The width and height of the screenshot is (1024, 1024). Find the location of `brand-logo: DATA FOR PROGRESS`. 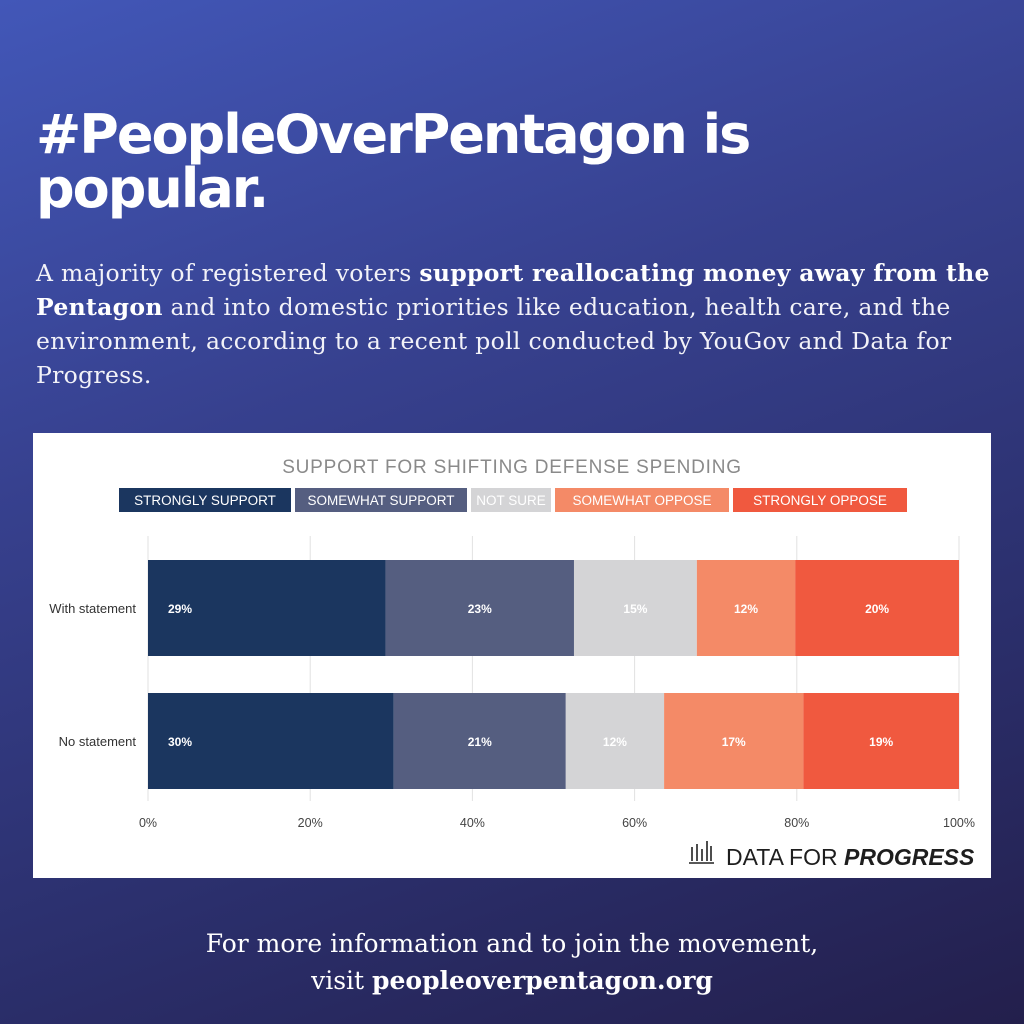

brand-logo: DATA FOR PROGRESS is located at coordinates (832, 855).